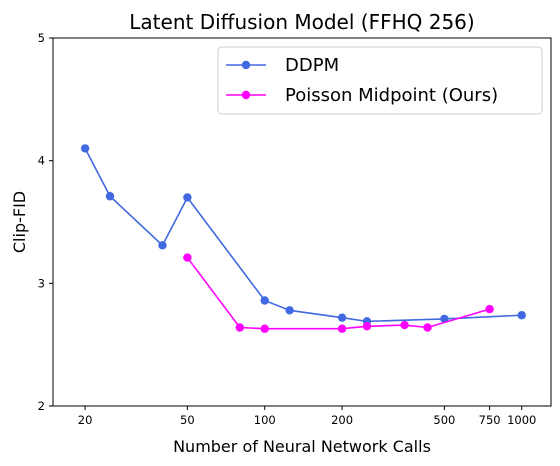  Describe the element at coordinates (391, 95) in the screenshot. I see `legend-label: Poisson Midpoint (Ours)` at that location.